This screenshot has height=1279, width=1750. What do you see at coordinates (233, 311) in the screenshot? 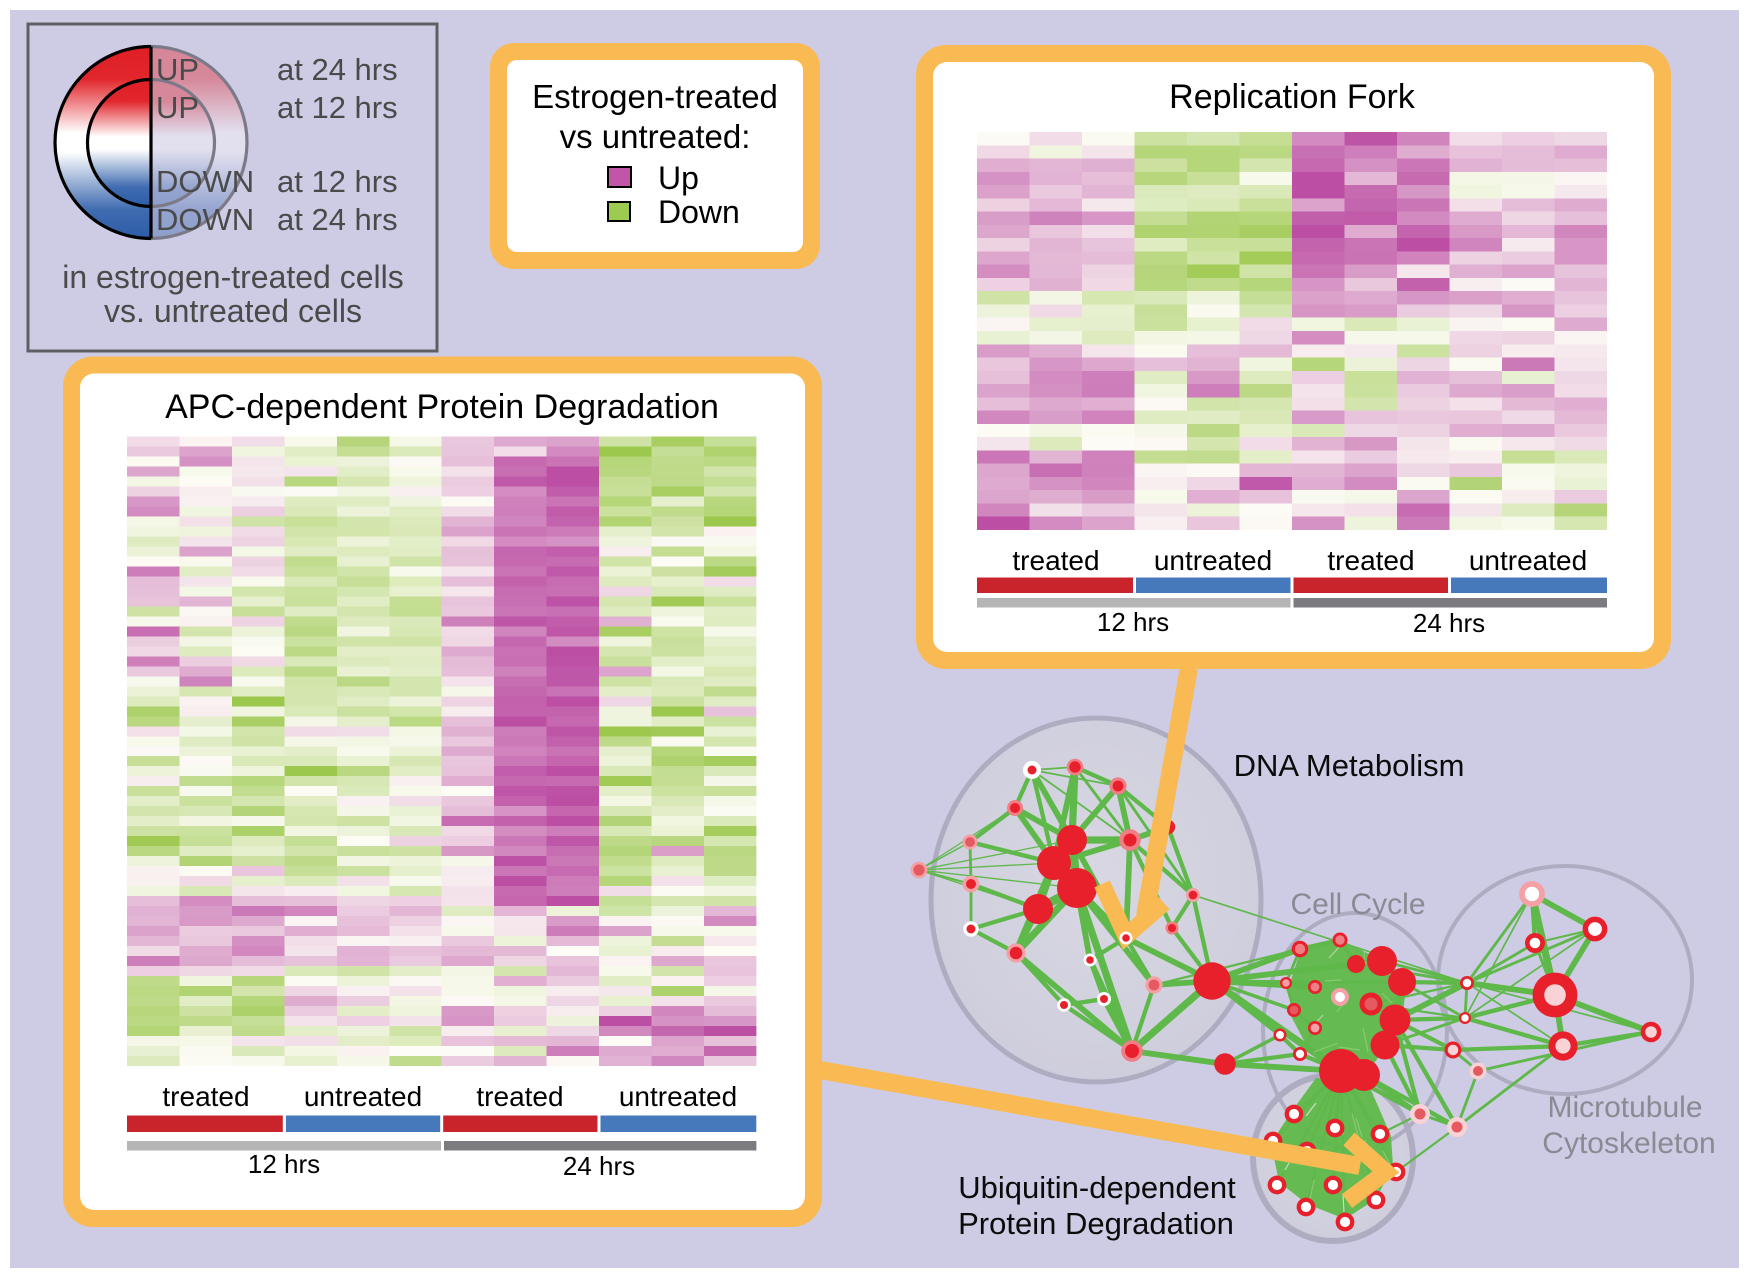
I see `svg-text: vs. untreated cells` at bounding box center [233, 311].